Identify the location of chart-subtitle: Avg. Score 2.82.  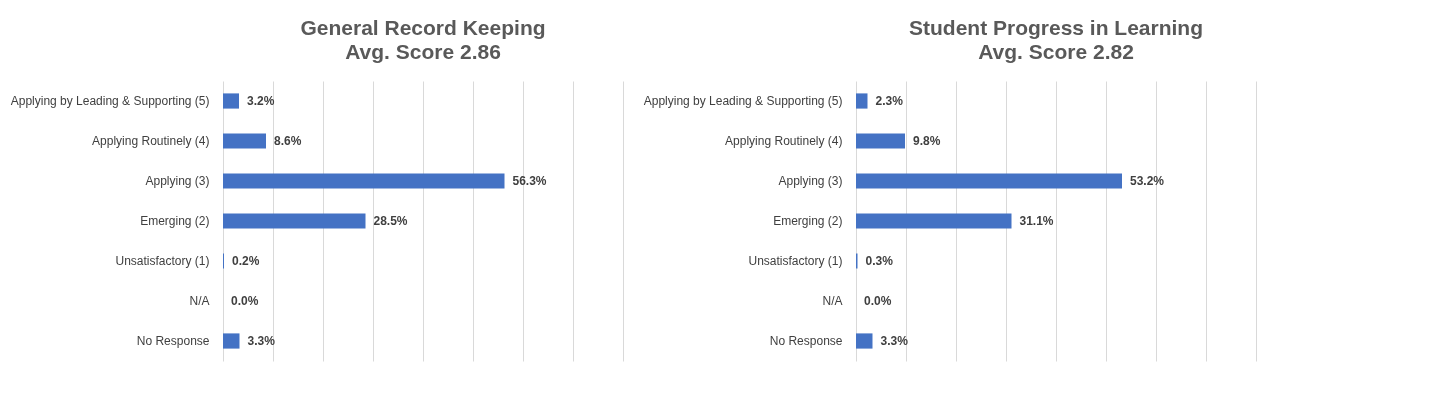
(1056, 51).